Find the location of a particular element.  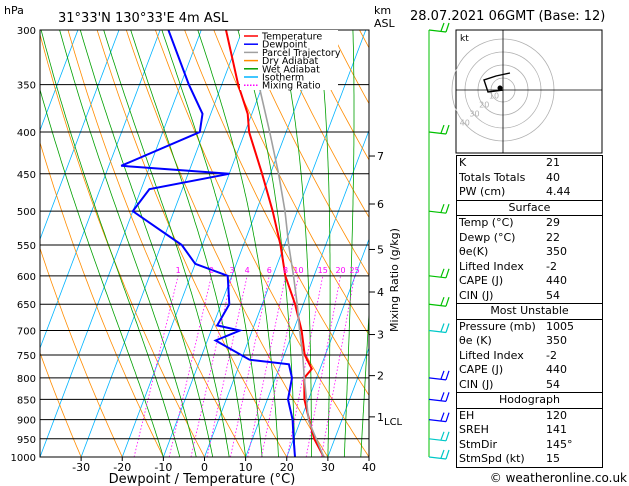

x-tick-label: 30 is located at coordinates (328, 467).